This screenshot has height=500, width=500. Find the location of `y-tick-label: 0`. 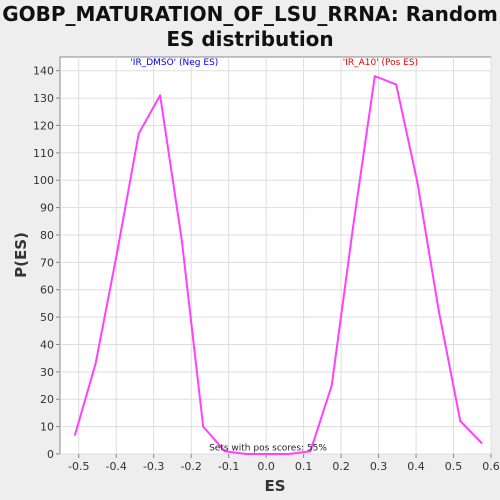

y-tick-label: 0 is located at coordinates (50, 454).